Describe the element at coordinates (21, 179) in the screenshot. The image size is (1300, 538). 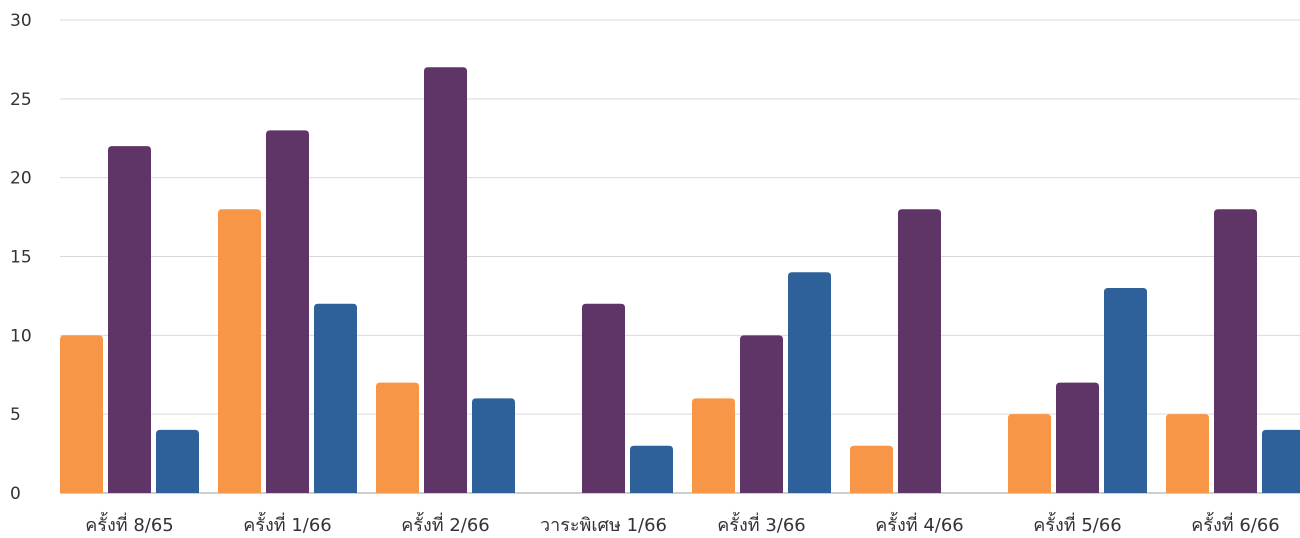
I see `y-tick-label: 20` at that location.